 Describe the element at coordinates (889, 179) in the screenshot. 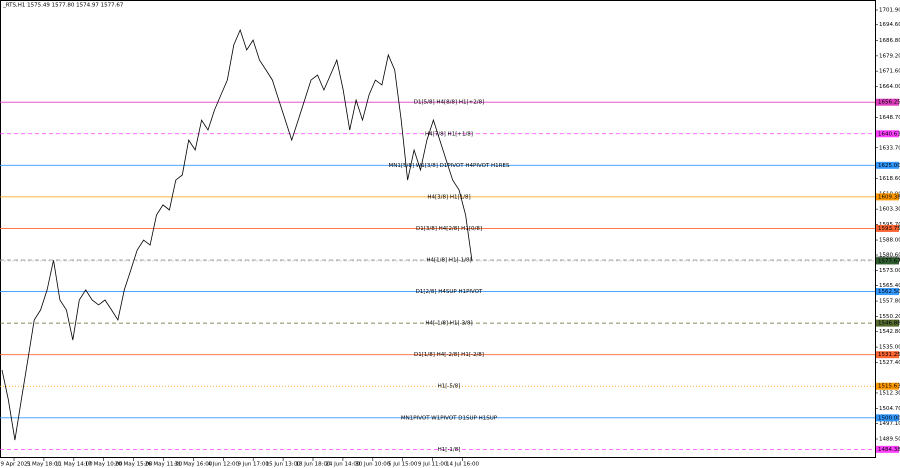

I see `y-tick-label: 1618.60` at that location.